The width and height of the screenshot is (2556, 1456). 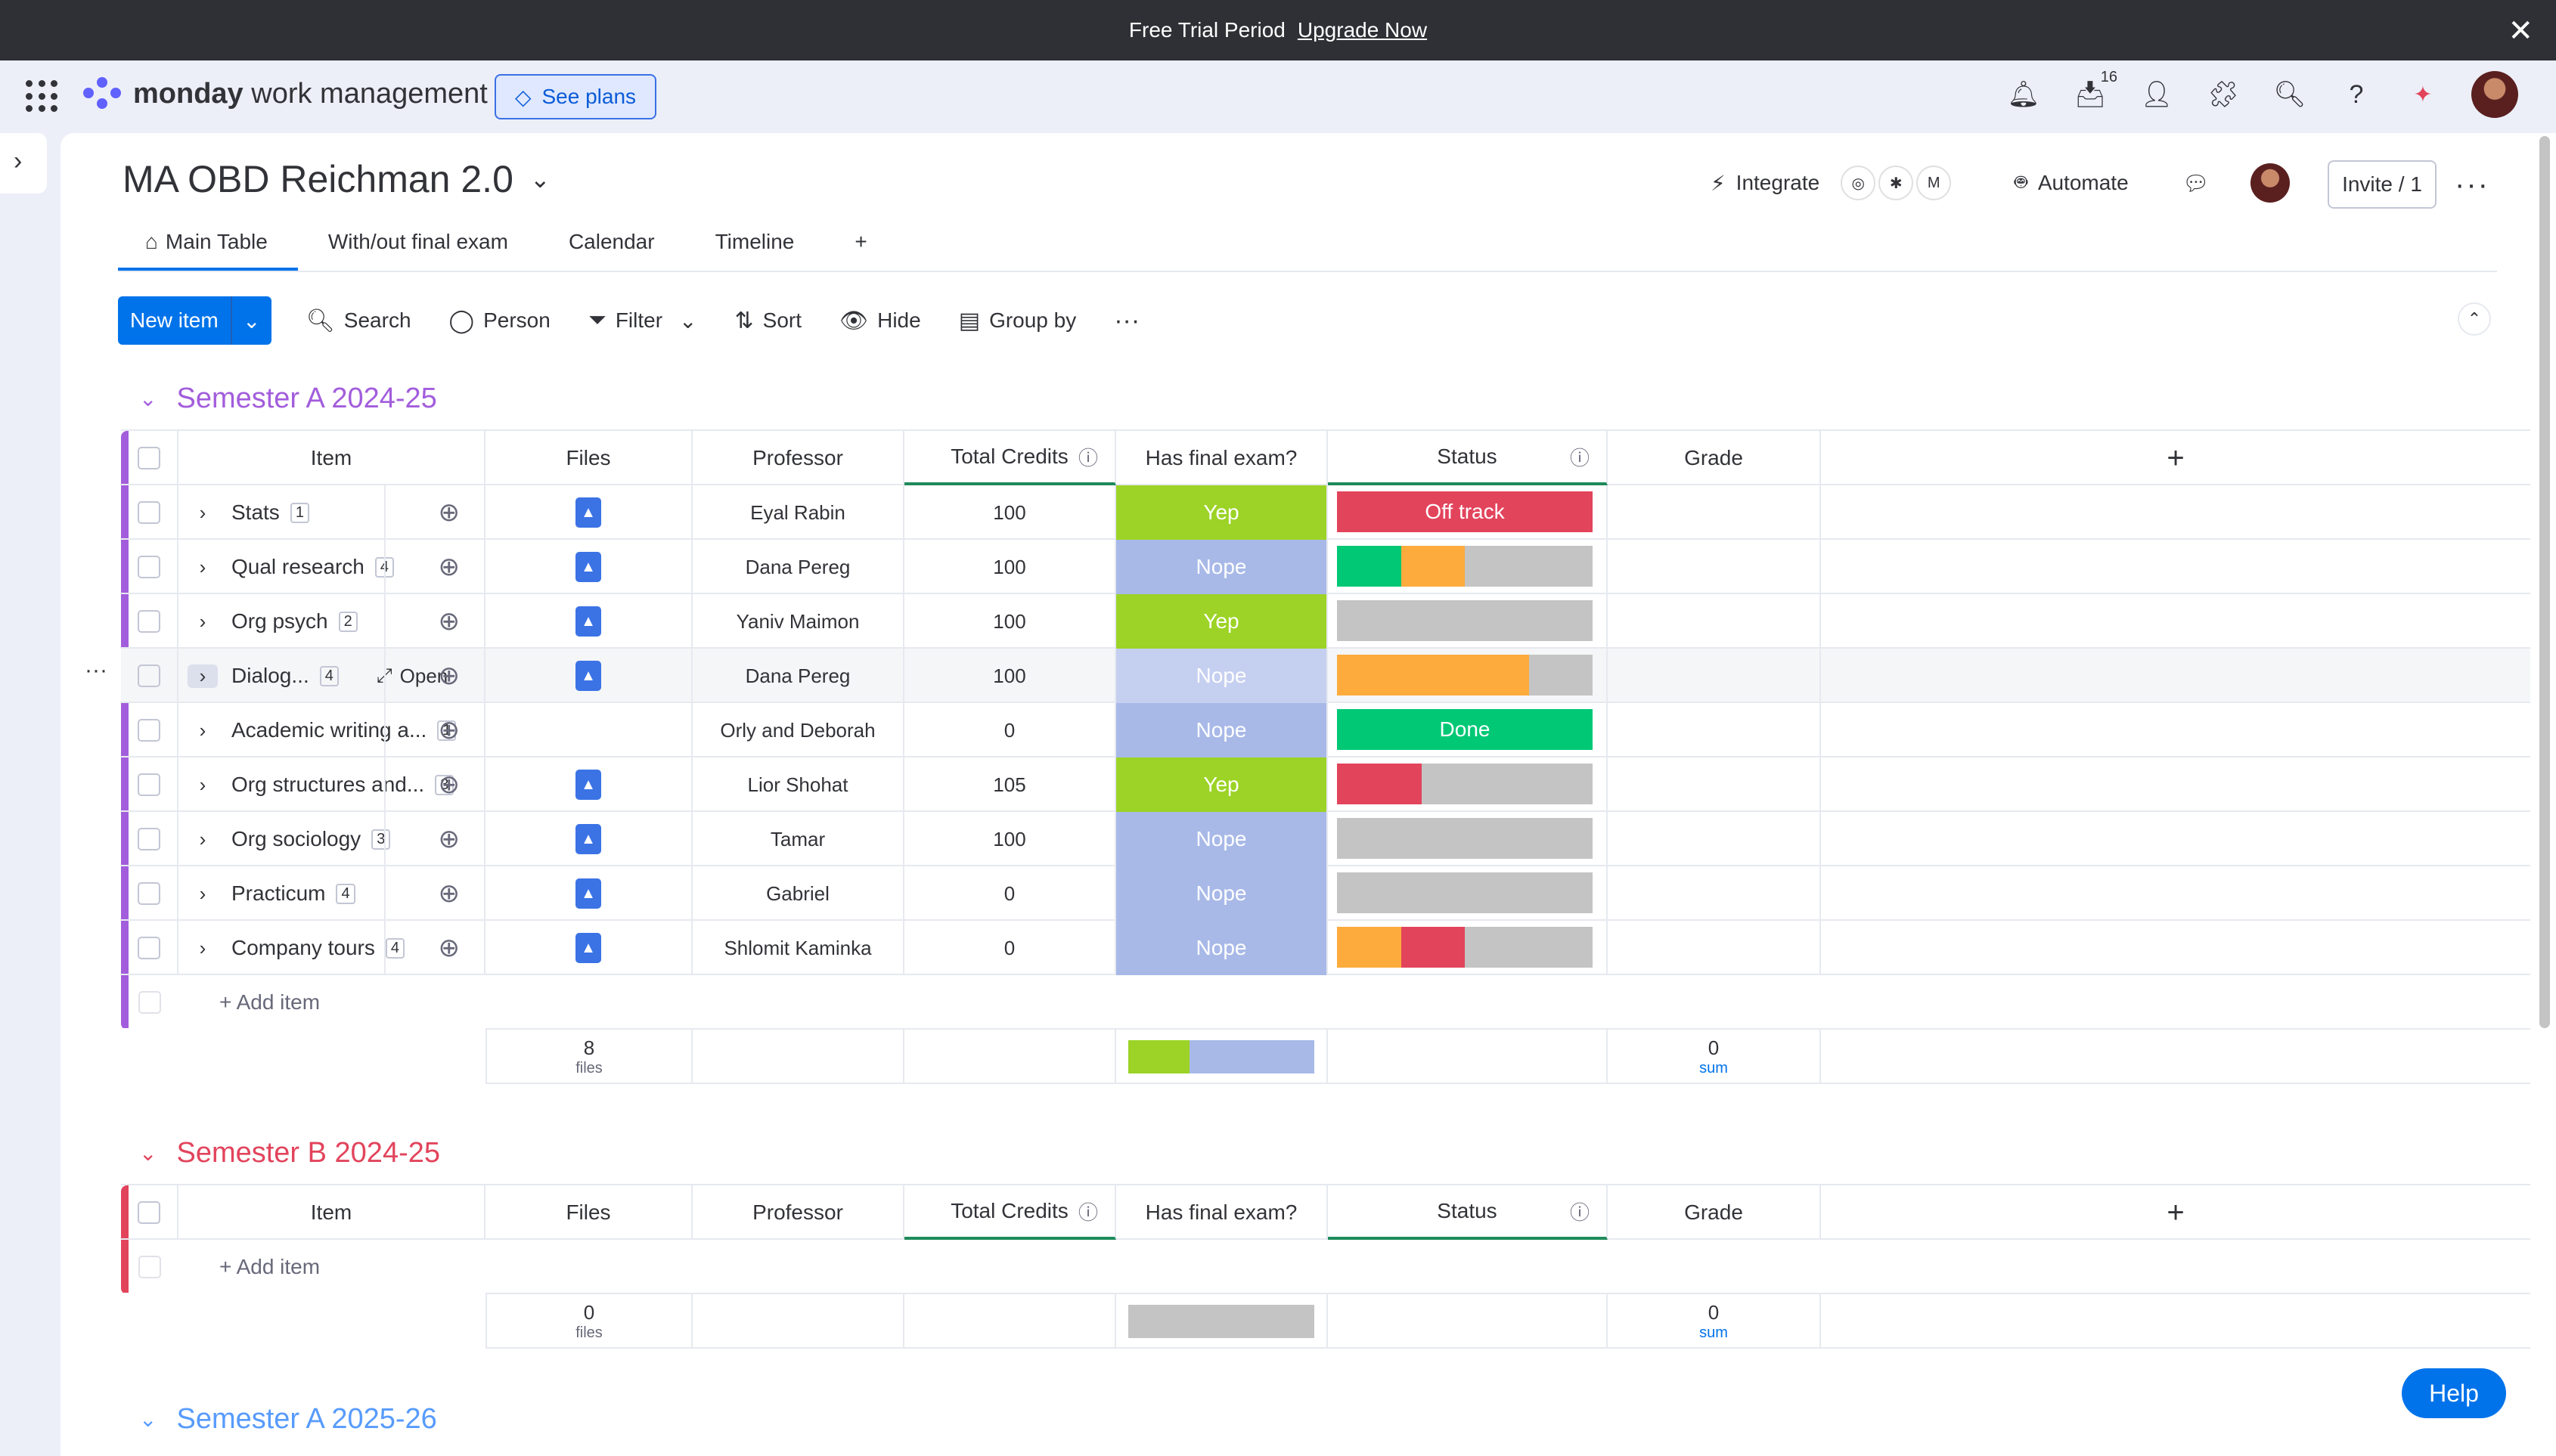 What do you see at coordinates (296, 838) in the screenshot?
I see `item-name: Org sociology` at bounding box center [296, 838].